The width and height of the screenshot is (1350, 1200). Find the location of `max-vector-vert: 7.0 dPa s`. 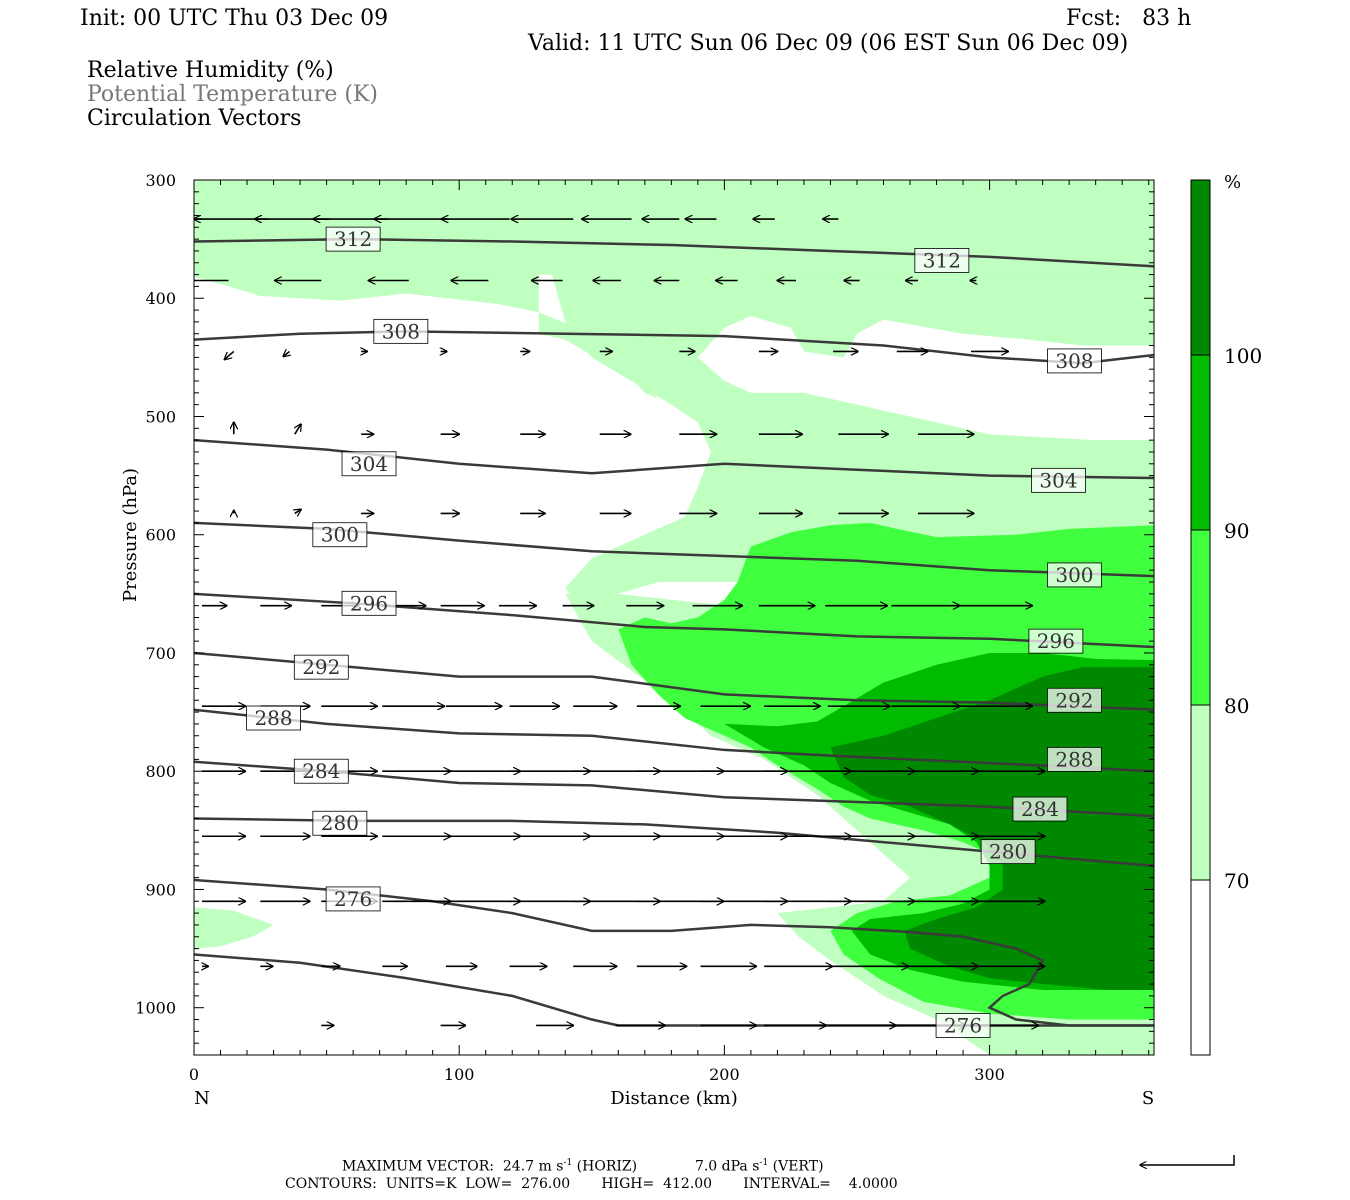

max-vector-vert: 7.0 dPa s is located at coordinates (727, 1166).